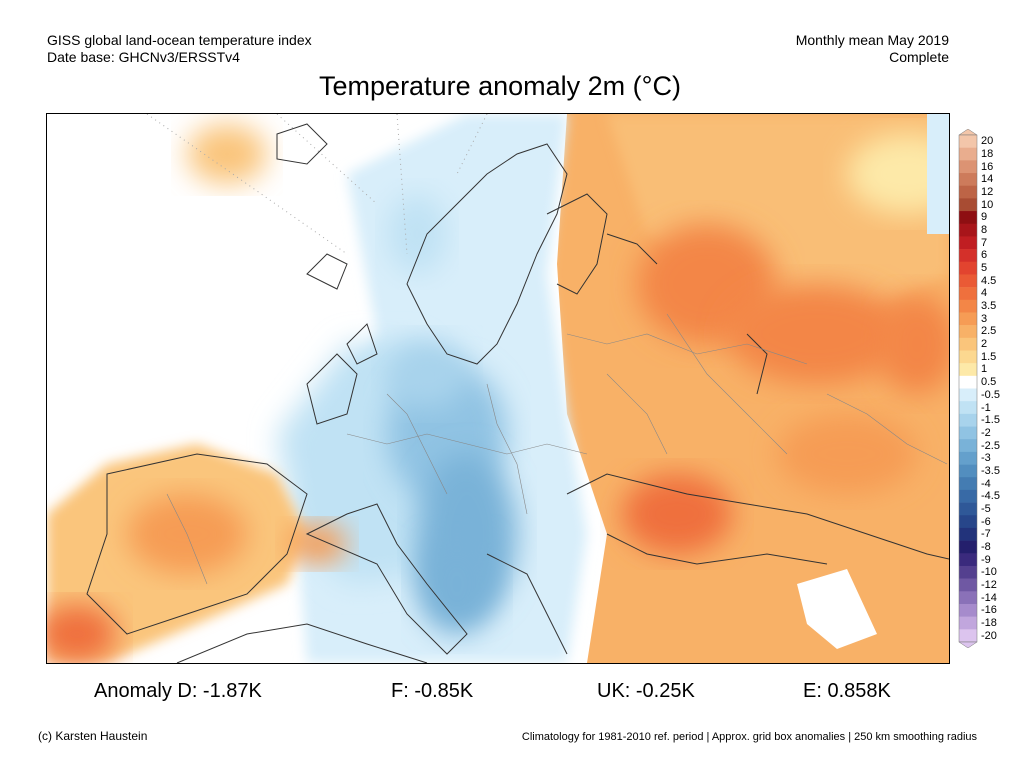  I want to click on colorbar-label: 5, so click(984, 268).